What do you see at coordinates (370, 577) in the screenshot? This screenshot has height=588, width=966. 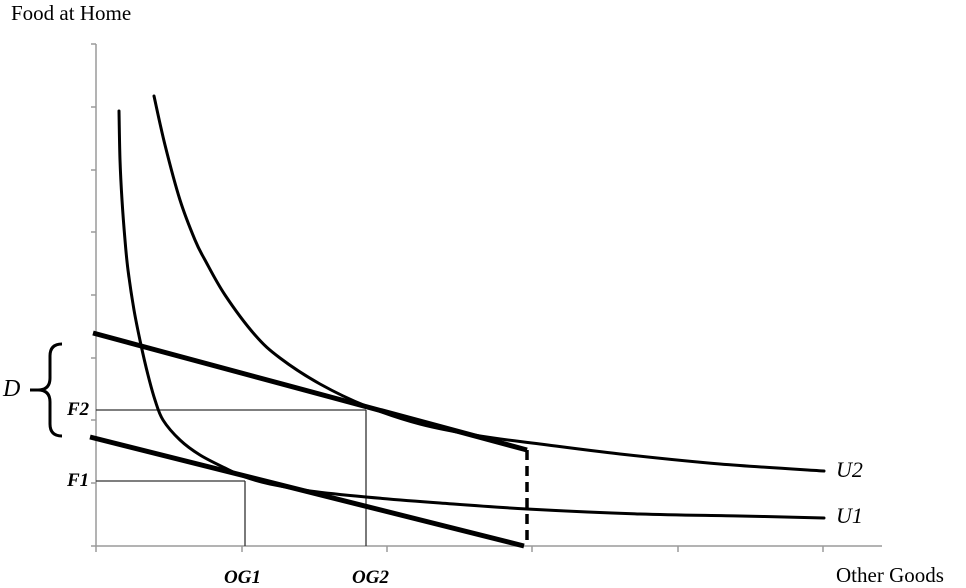 I see `x-label-og2: OG2` at bounding box center [370, 577].